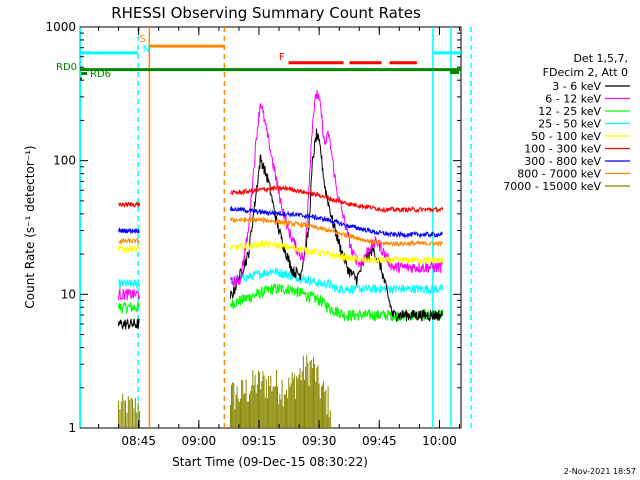 Image resolution: width=640 pixels, height=480 pixels. What do you see at coordinates (258, 57) in the screenshot?
I see `flag-bars: SN F RD0 RD6` at bounding box center [258, 57].